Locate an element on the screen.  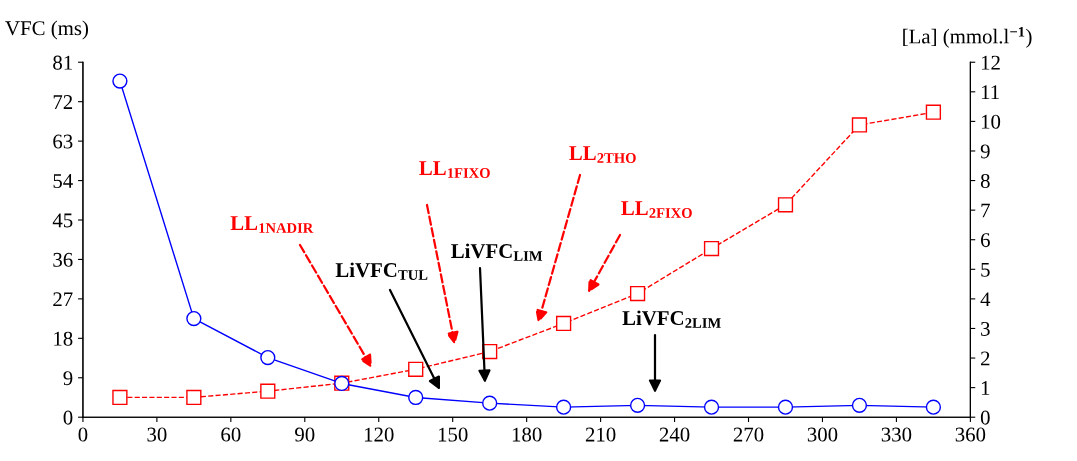
x-tick-label: 90 is located at coordinates (305, 434).